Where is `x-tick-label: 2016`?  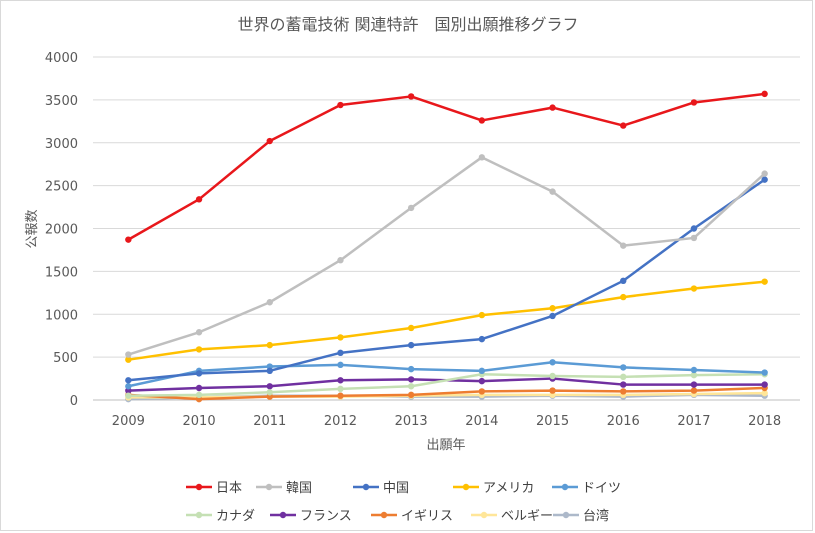 x-tick-label: 2016 is located at coordinates (623, 421).